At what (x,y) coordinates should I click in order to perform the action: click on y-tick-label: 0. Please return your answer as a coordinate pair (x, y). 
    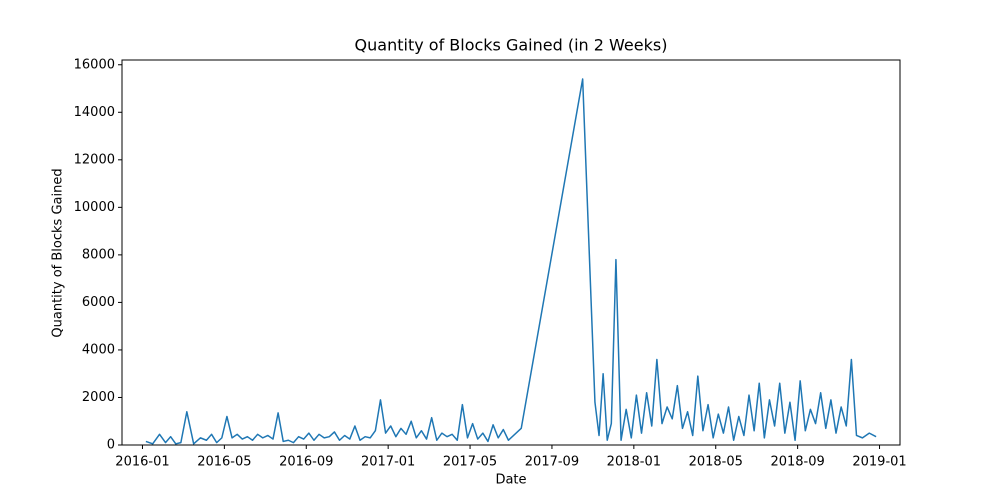
    Looking at the image, I should click on (111, 445).